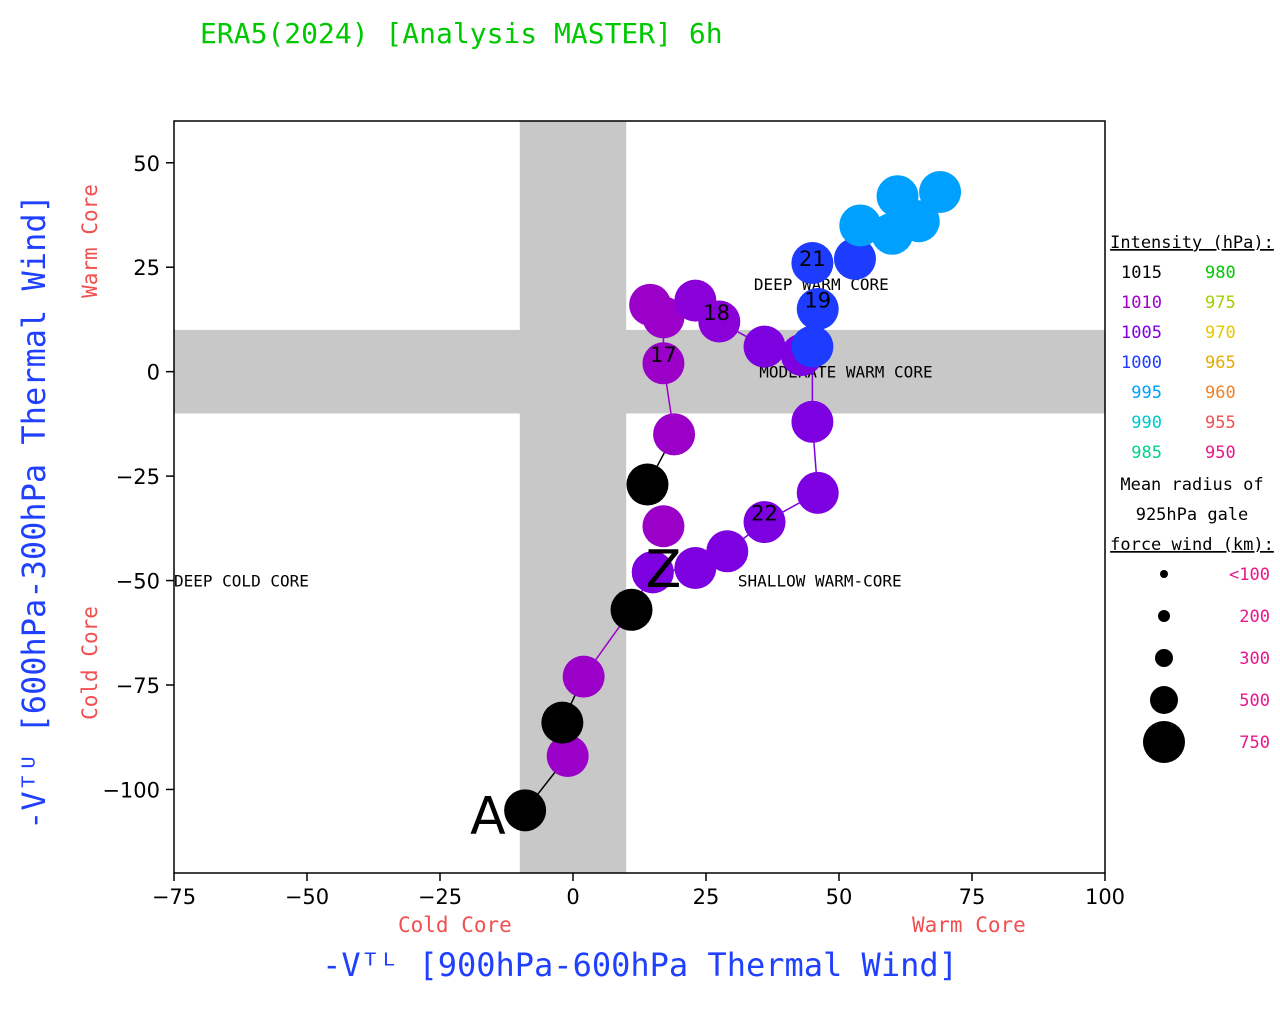 The width and height of the screenshot is (1280, 1024). I want to click on x-tick-label: 0, so click(572, 897).